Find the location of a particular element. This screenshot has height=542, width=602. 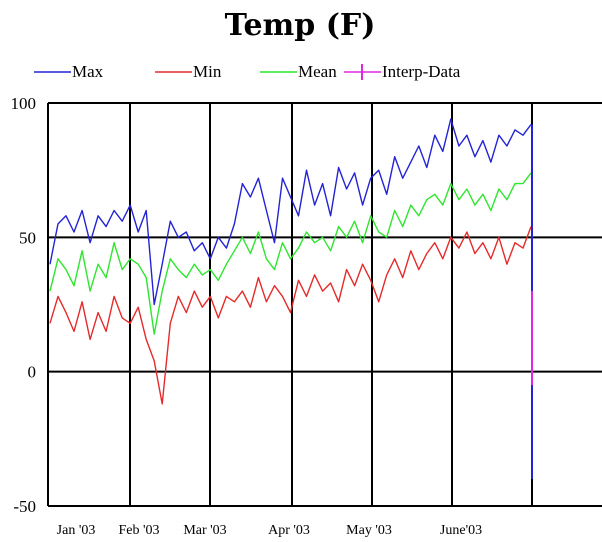

x-tick-label: Apr '03 is located at coordinates (289, 530).